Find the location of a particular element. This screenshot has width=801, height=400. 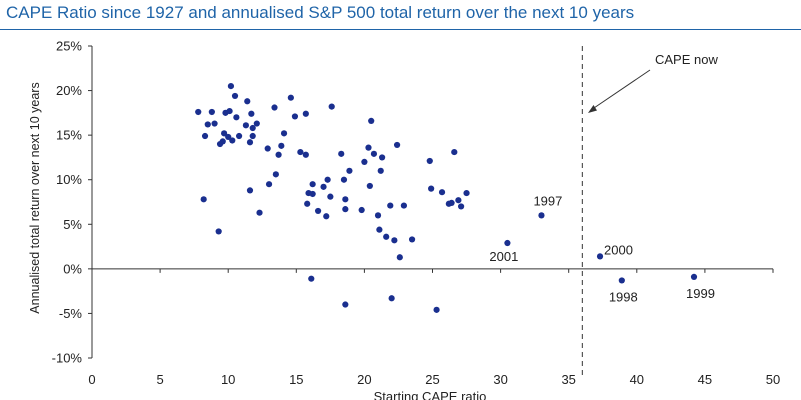

scatter-point-1999 is located at coordinates (694, 276).